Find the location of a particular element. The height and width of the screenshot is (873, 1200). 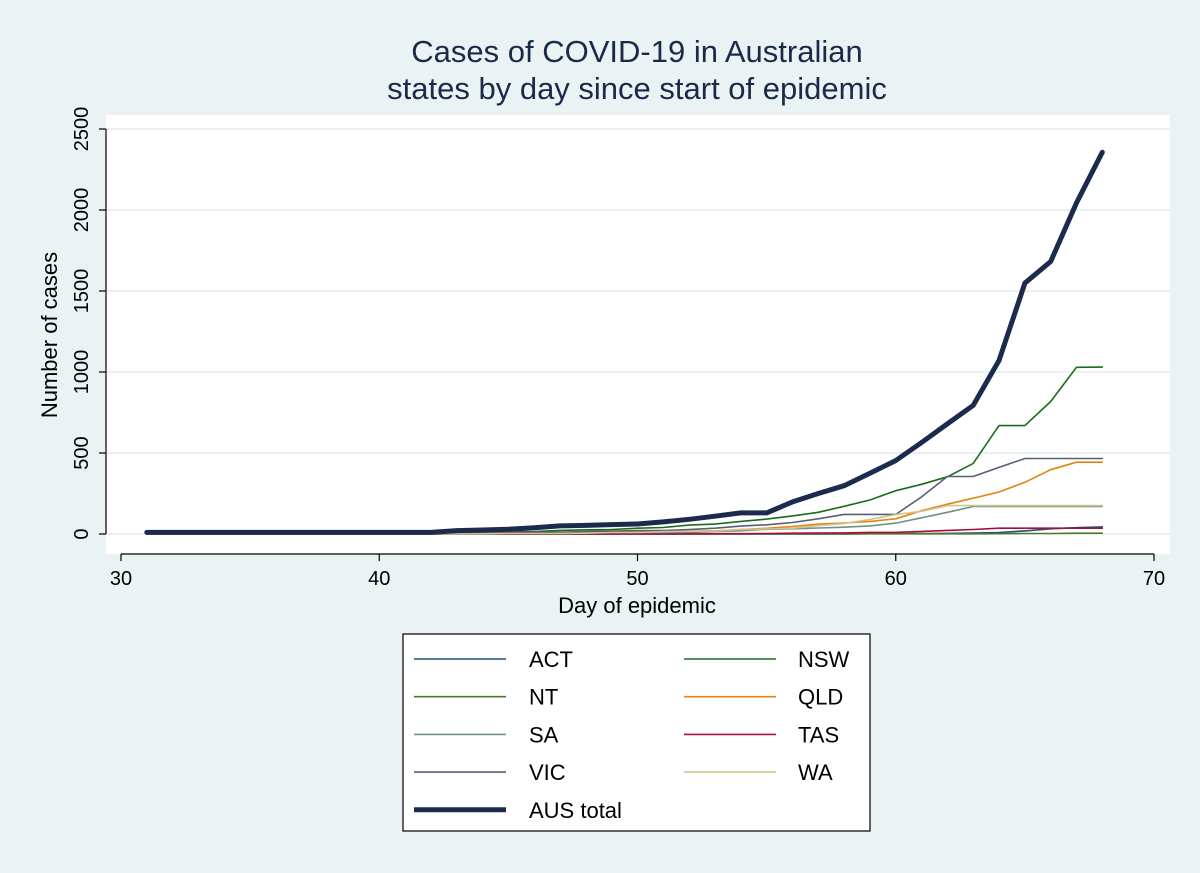

legend-label-sa: SA is located at coordinates (544, 734).